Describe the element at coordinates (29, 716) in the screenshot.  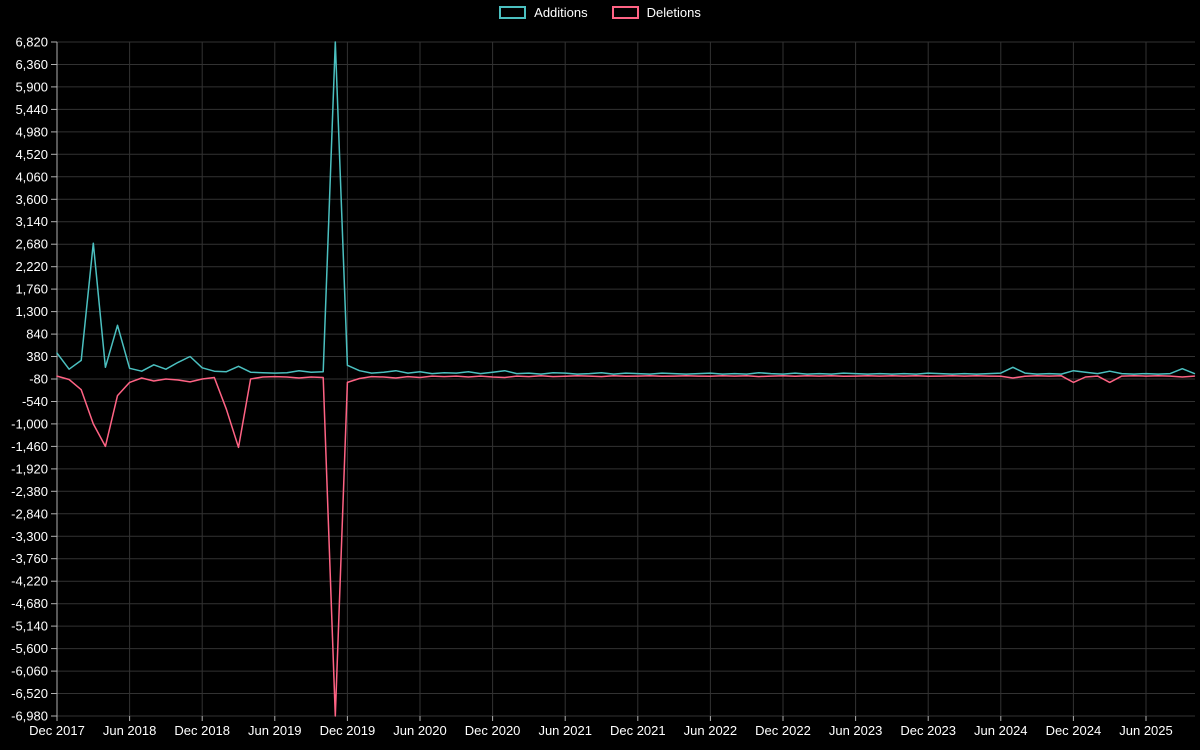
I see `svg-text: -6,980` at that location.